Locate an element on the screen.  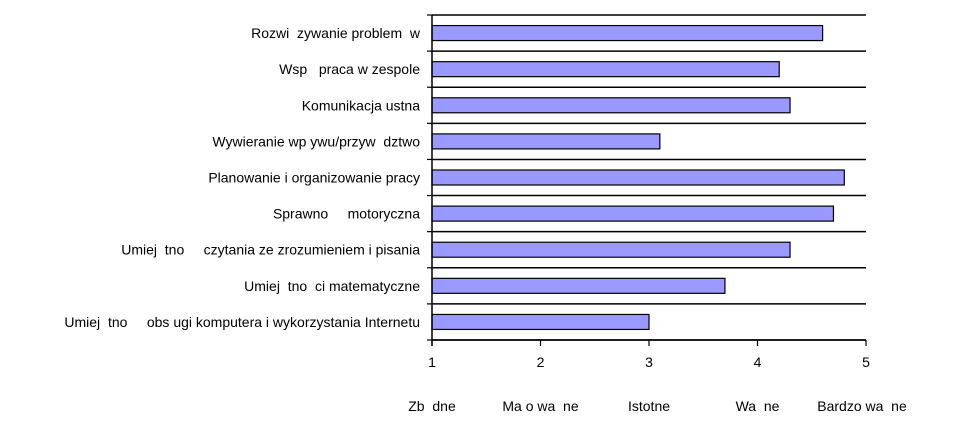
x-tick-label: 1 is located at coordinates (432, 362).